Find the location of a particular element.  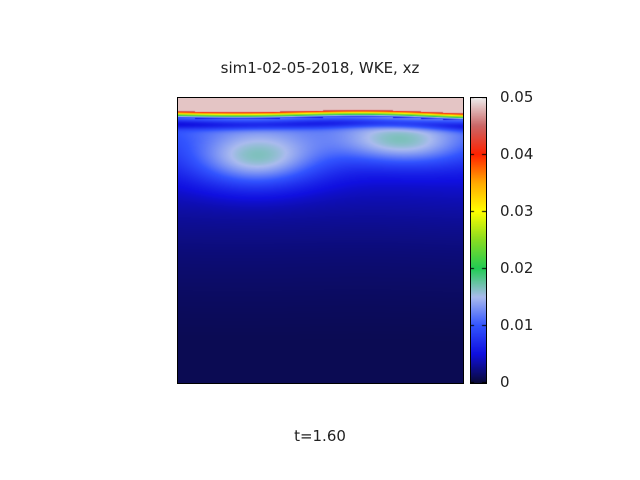

colorbar is located at coordinates (478, 240).